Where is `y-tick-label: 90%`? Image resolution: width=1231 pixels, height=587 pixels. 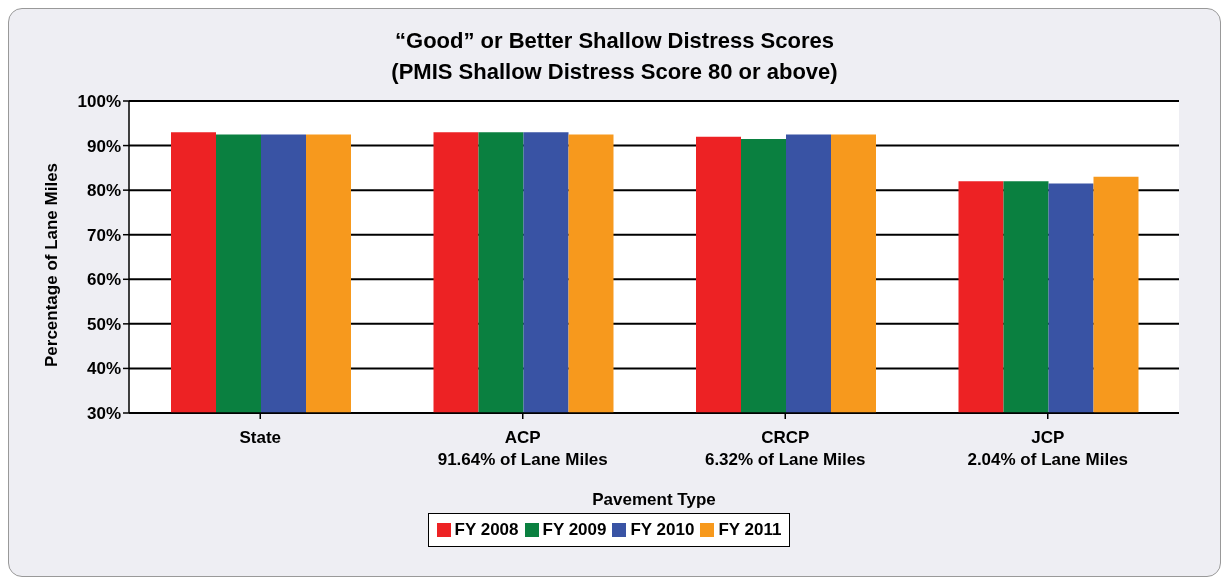 y-tick-label: 90% is located at coordinates (103, 146).